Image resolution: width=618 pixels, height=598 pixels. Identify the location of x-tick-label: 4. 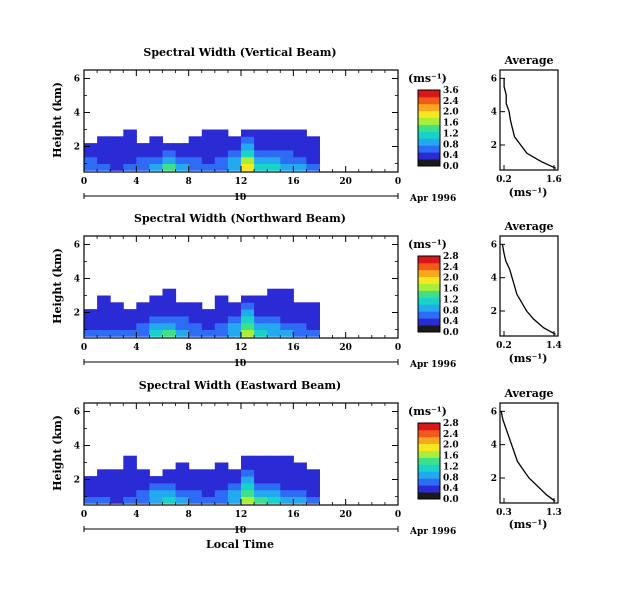
(136, 182).